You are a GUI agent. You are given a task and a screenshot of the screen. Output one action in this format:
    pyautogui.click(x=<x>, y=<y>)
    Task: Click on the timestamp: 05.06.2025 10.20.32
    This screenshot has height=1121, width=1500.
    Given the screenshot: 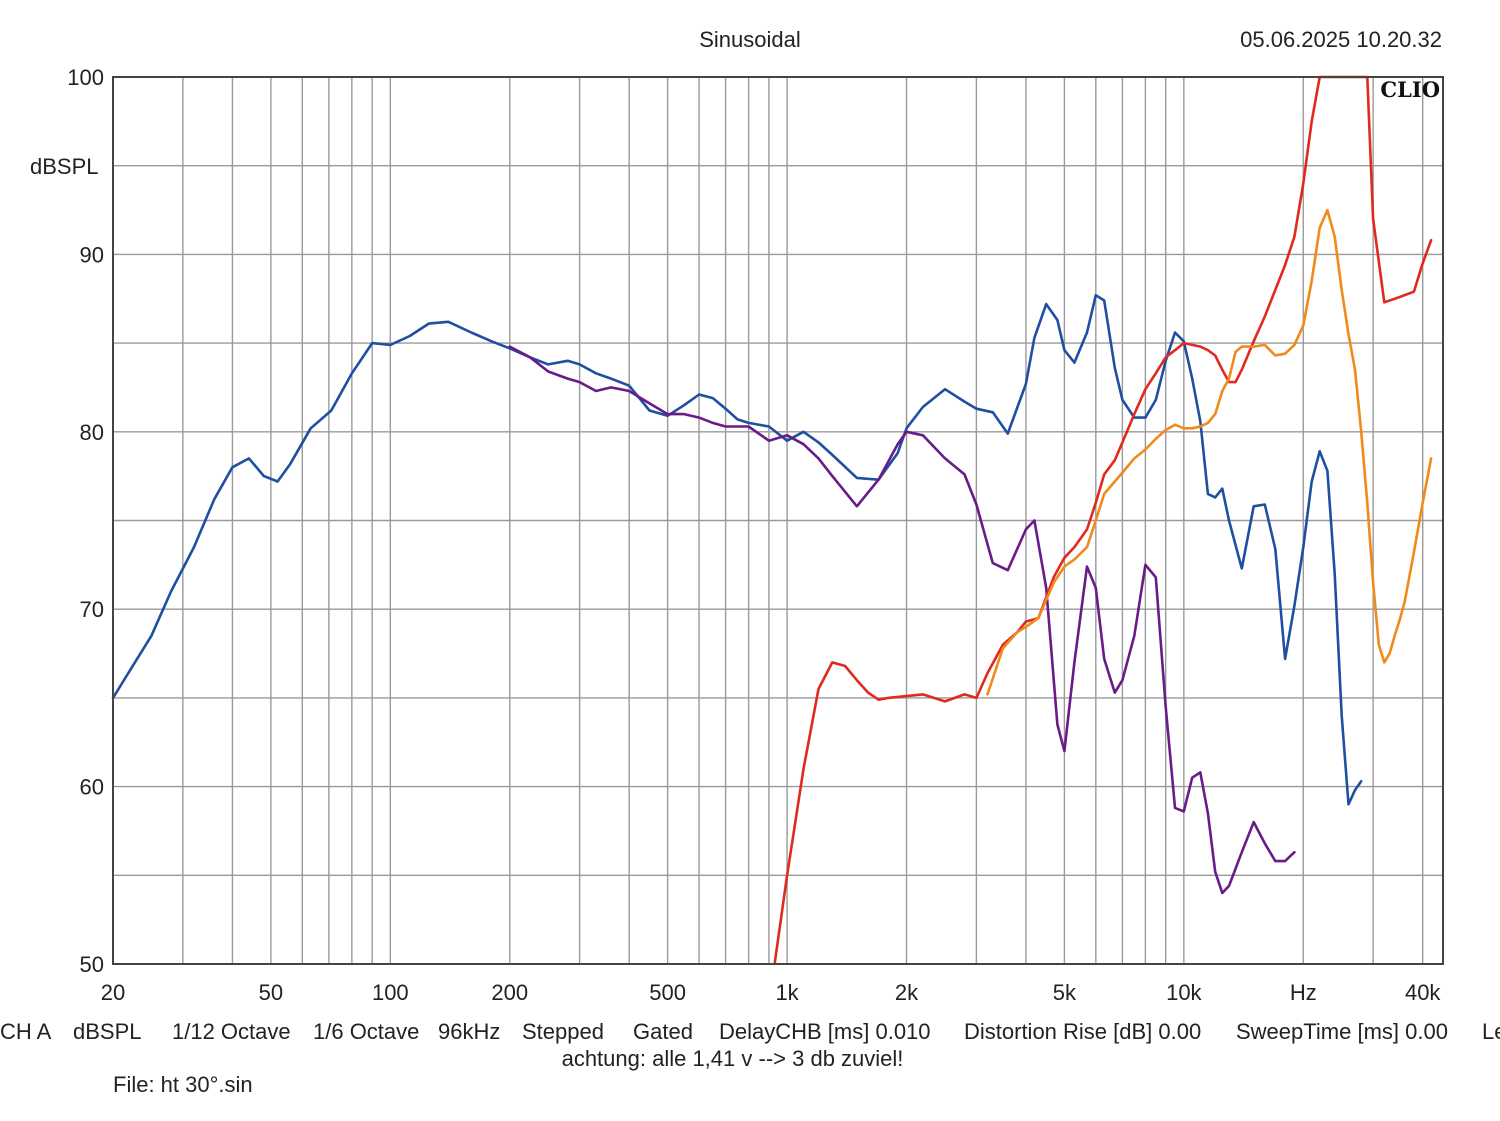 What is the action you would take?
    pyautogui.click(x=1341, y=39)
    